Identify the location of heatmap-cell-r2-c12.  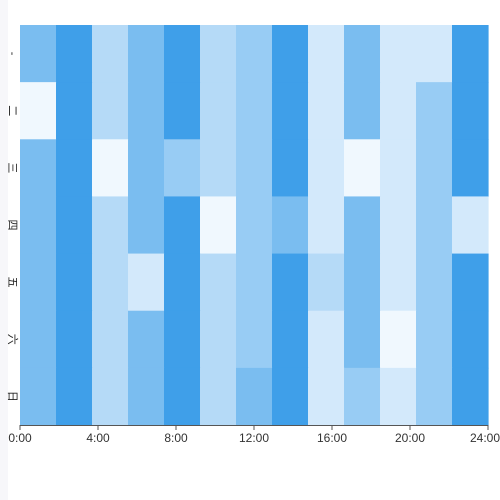
(470, 168).